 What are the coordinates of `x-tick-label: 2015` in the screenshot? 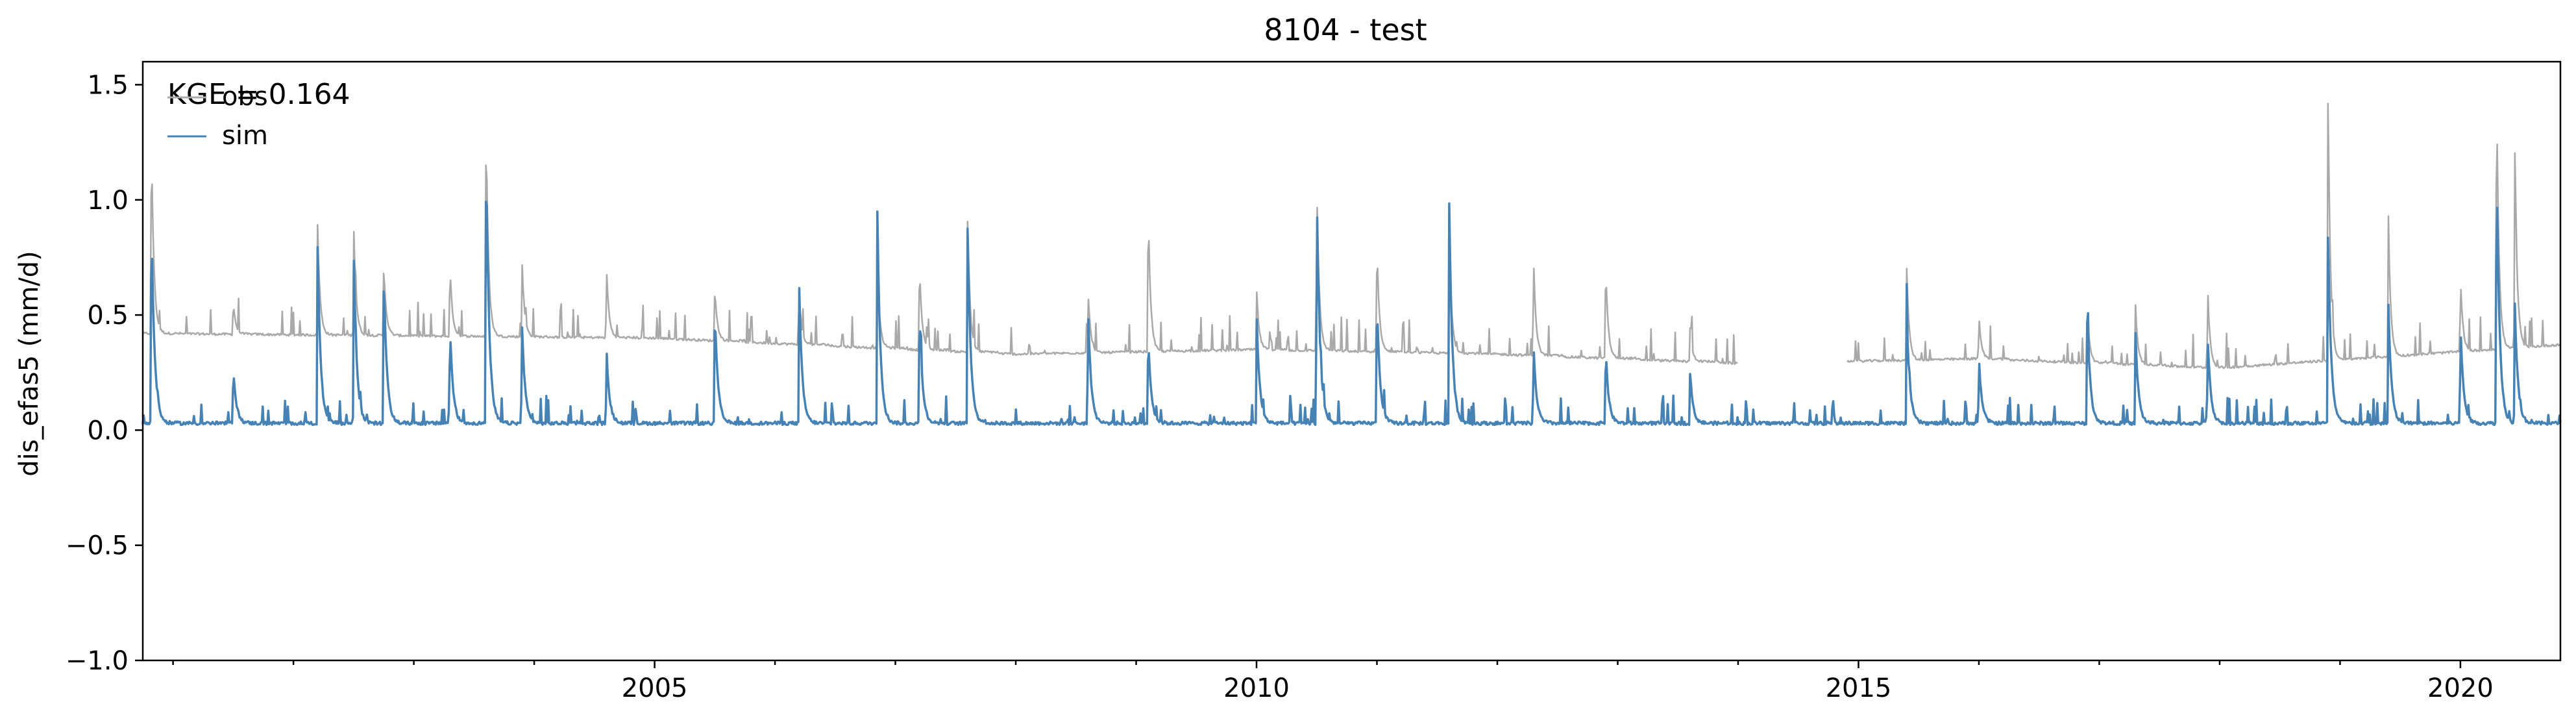 It's located at (1859, 688).